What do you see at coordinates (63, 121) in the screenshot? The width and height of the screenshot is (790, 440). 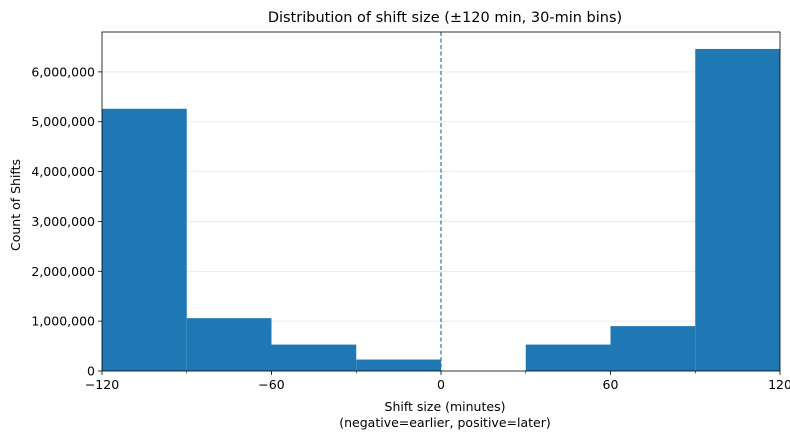 I see `y-tick-label-5: 5,000,000` at bounding box center [63, 121].